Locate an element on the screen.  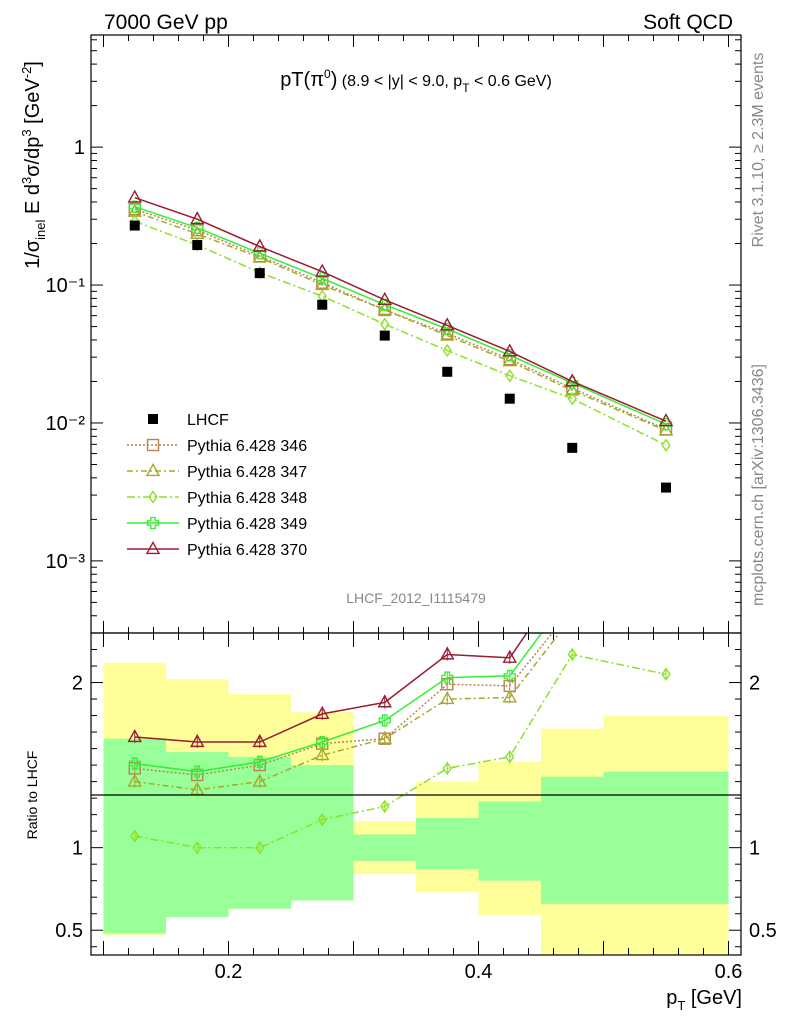
legend-label: Pythia 6.428 349 is located at coordinates (247, 524).